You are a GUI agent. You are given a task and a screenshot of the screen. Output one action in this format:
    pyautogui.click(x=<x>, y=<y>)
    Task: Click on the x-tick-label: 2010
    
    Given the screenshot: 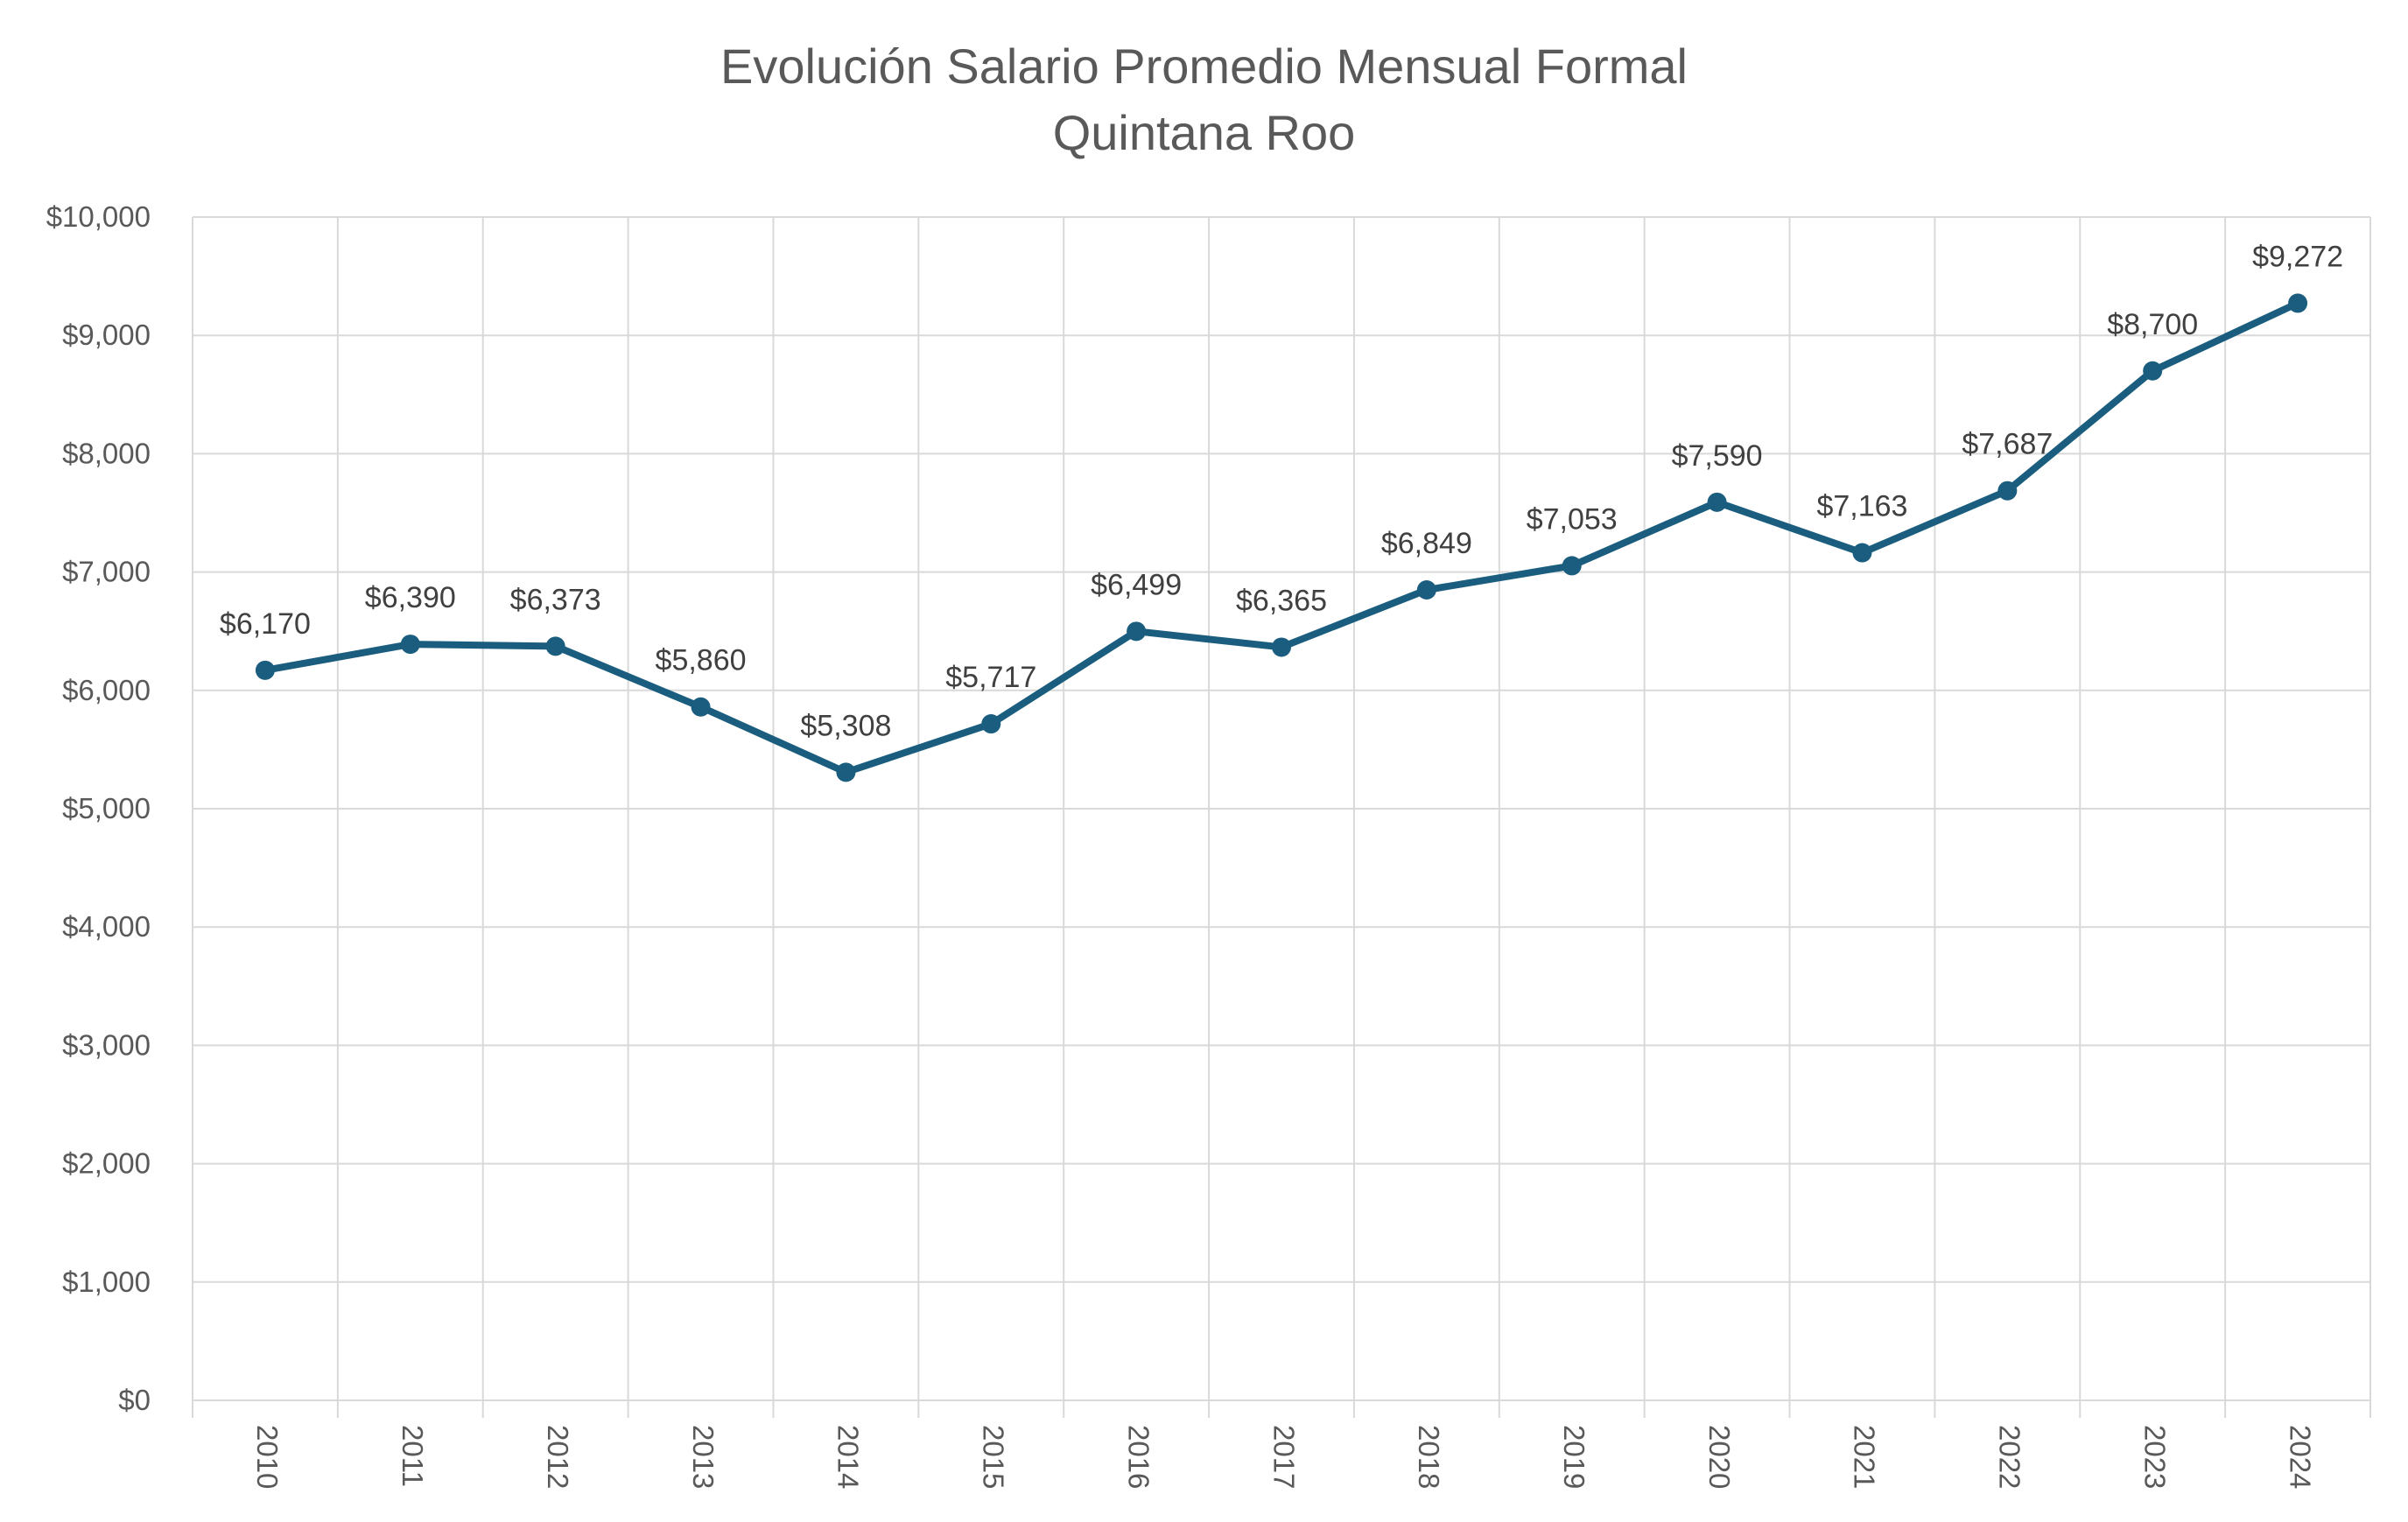 What is the action you would take?
    pyautogui.click(x=267, y=1457)
    